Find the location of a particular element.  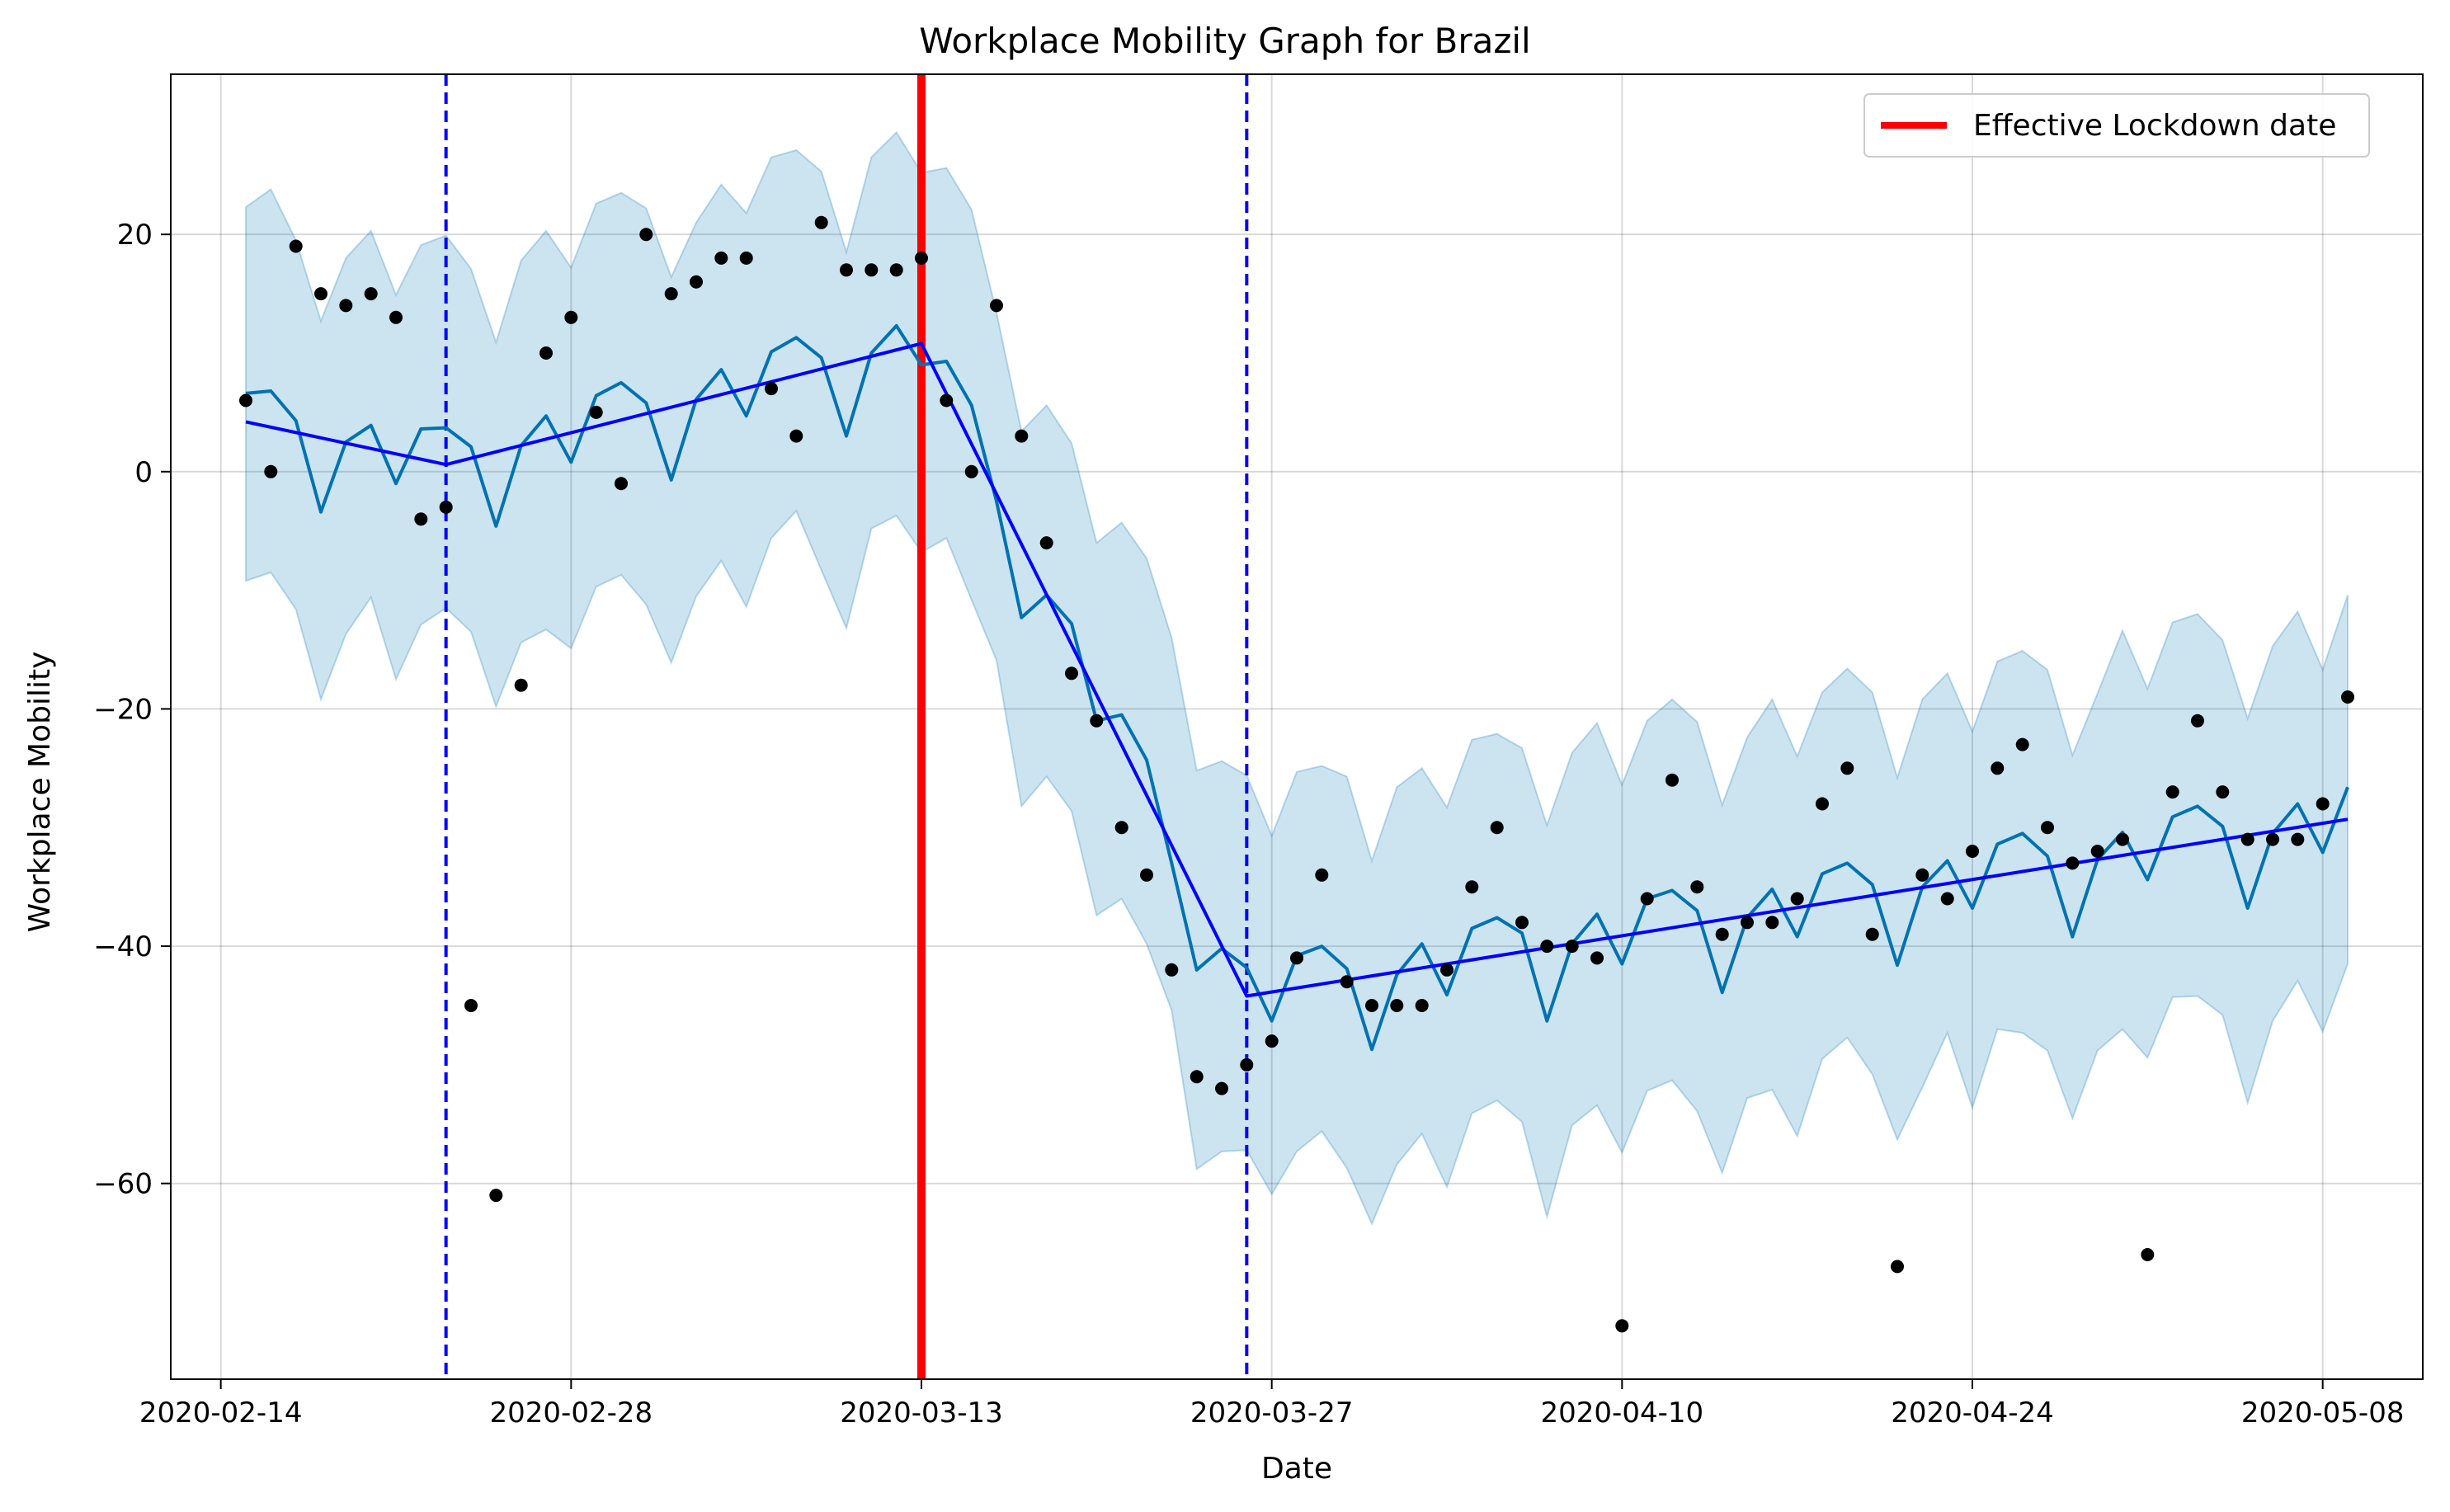

y-tick-label-3: 0 is located at coordinates (144, 472).